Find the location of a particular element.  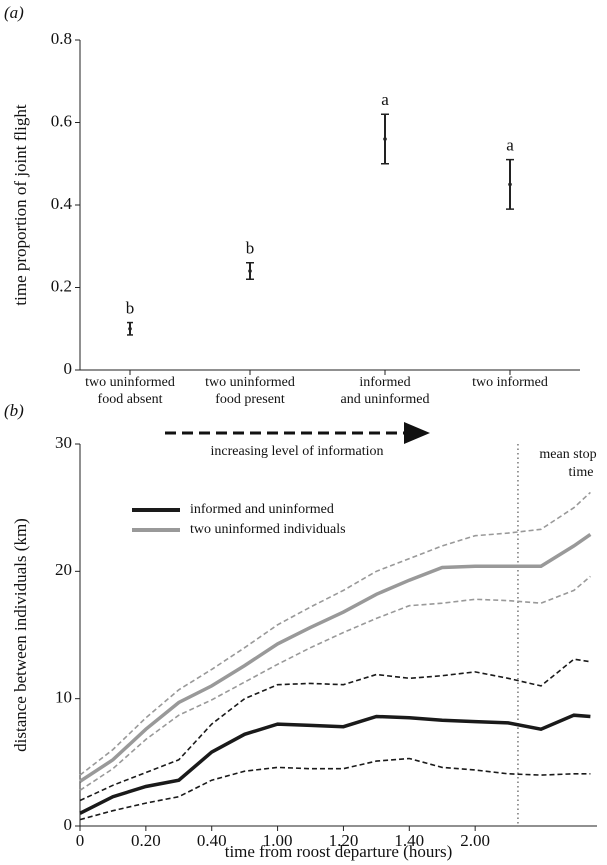

arrow-head is located at coordinates (417, 433).